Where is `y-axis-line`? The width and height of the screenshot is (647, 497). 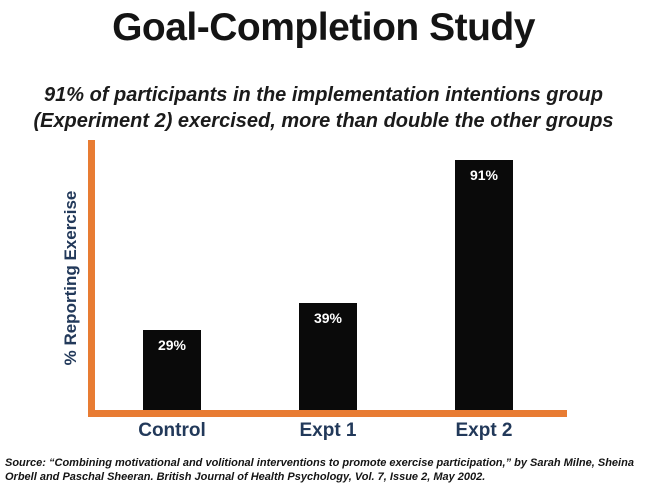
y-axis-line is located at coordinates (91, 278).